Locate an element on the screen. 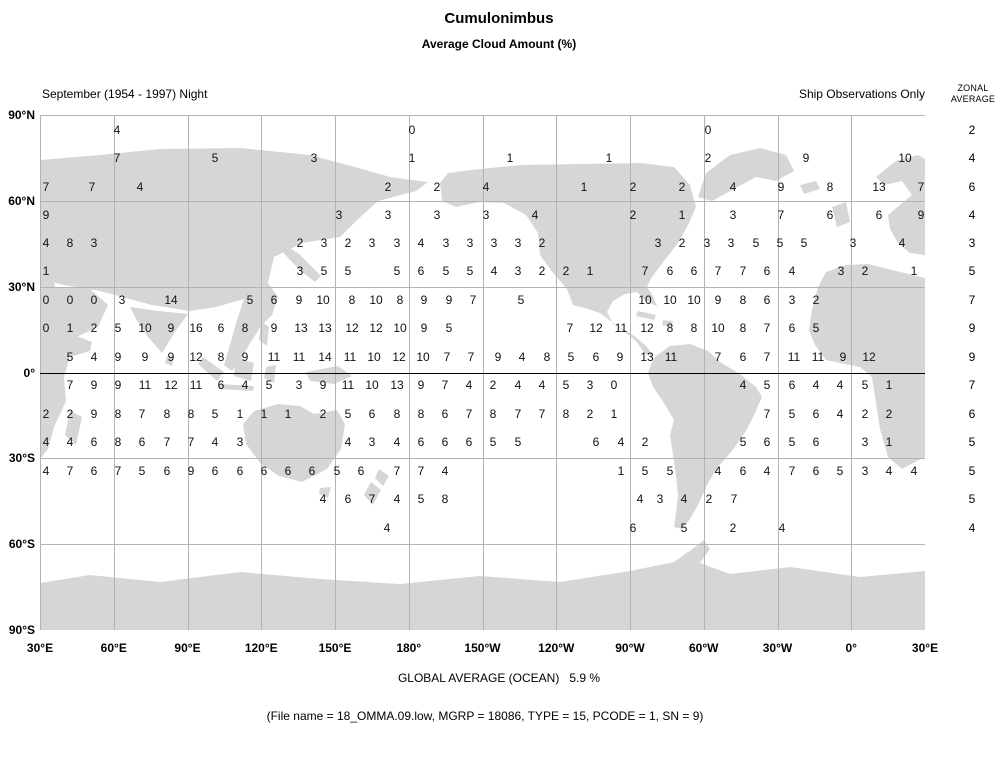  zonal-average-value: 7 is located at coordinates (972, 300).